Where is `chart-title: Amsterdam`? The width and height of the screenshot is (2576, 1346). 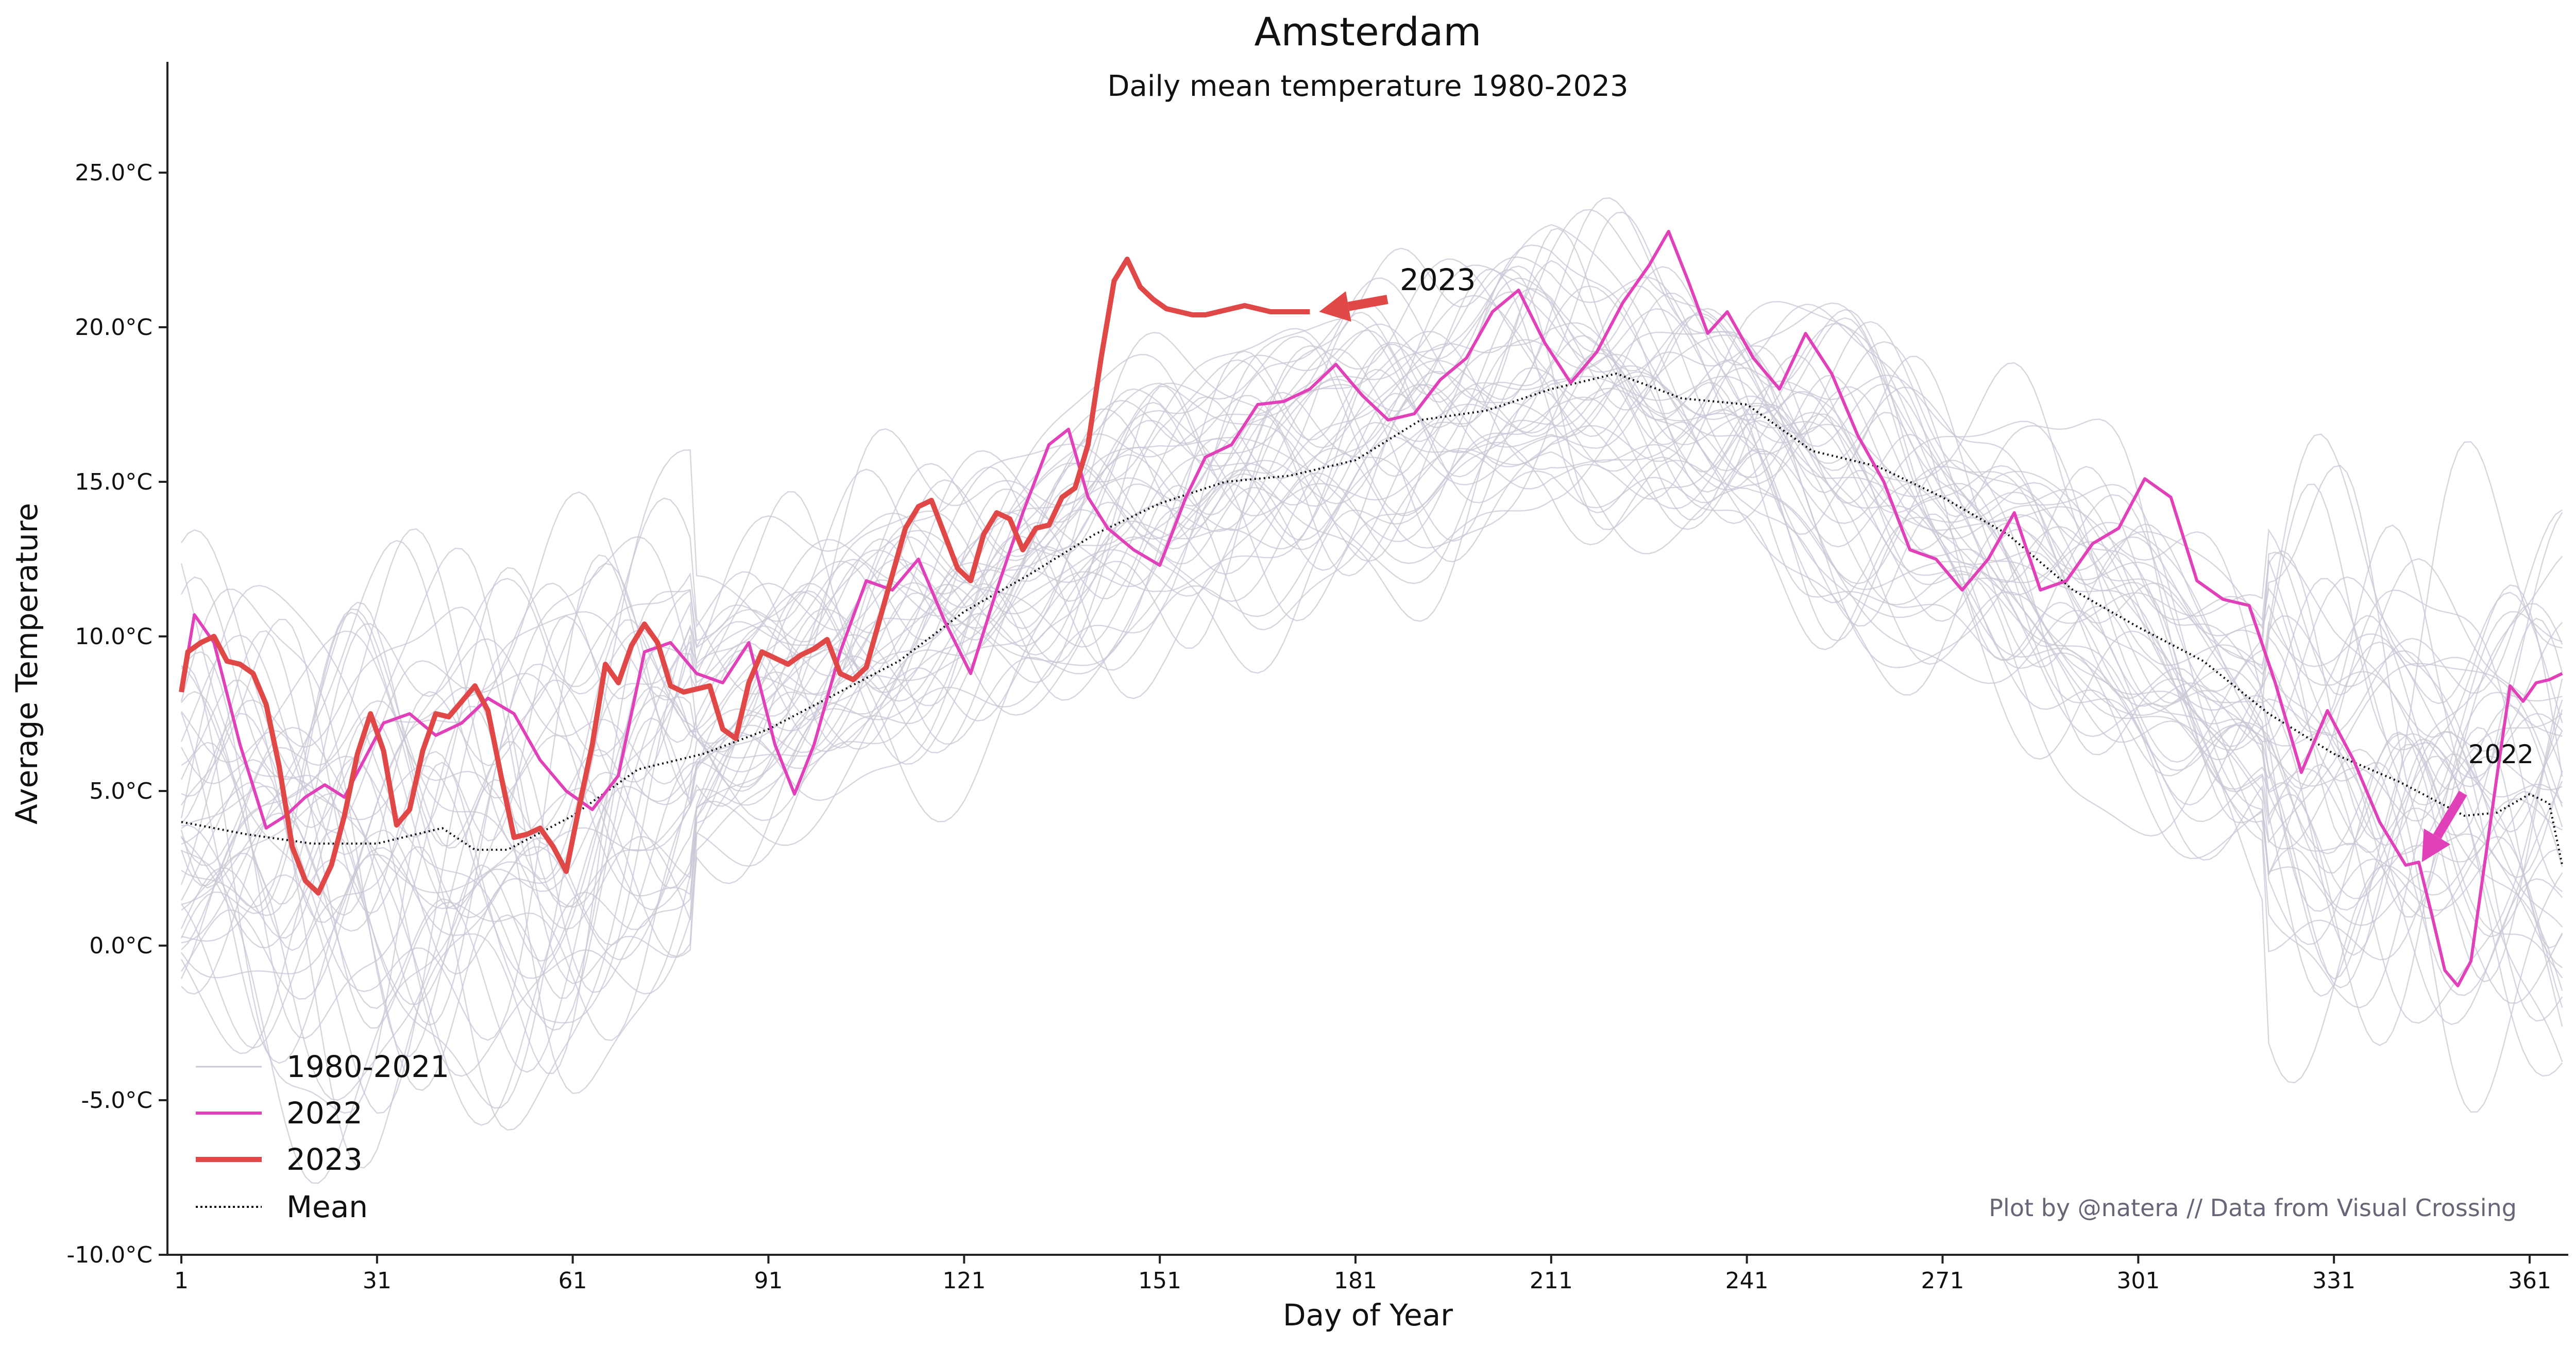
chart-title: Amsterdam is located at coordinates (1368, 32).